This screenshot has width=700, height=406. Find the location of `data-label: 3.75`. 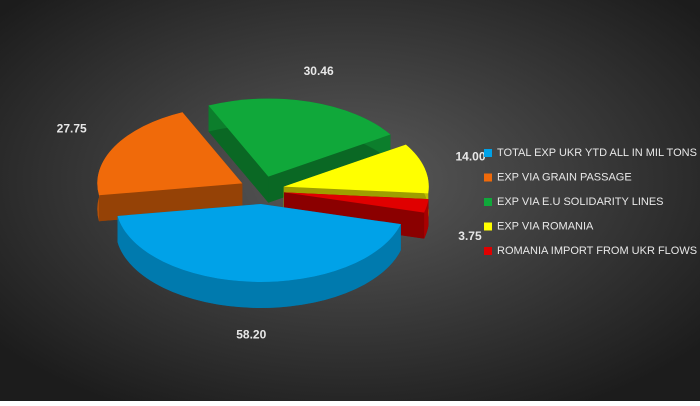

data-label: 3.75 is located at coordinates (470, 236).